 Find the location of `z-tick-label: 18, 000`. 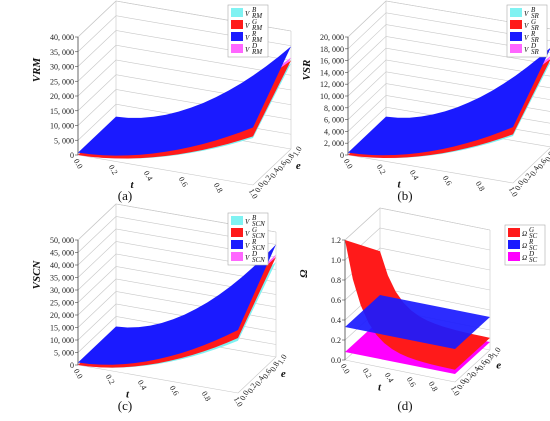

z-tick-label: 18, 000 is located at coordinates (332, 49).